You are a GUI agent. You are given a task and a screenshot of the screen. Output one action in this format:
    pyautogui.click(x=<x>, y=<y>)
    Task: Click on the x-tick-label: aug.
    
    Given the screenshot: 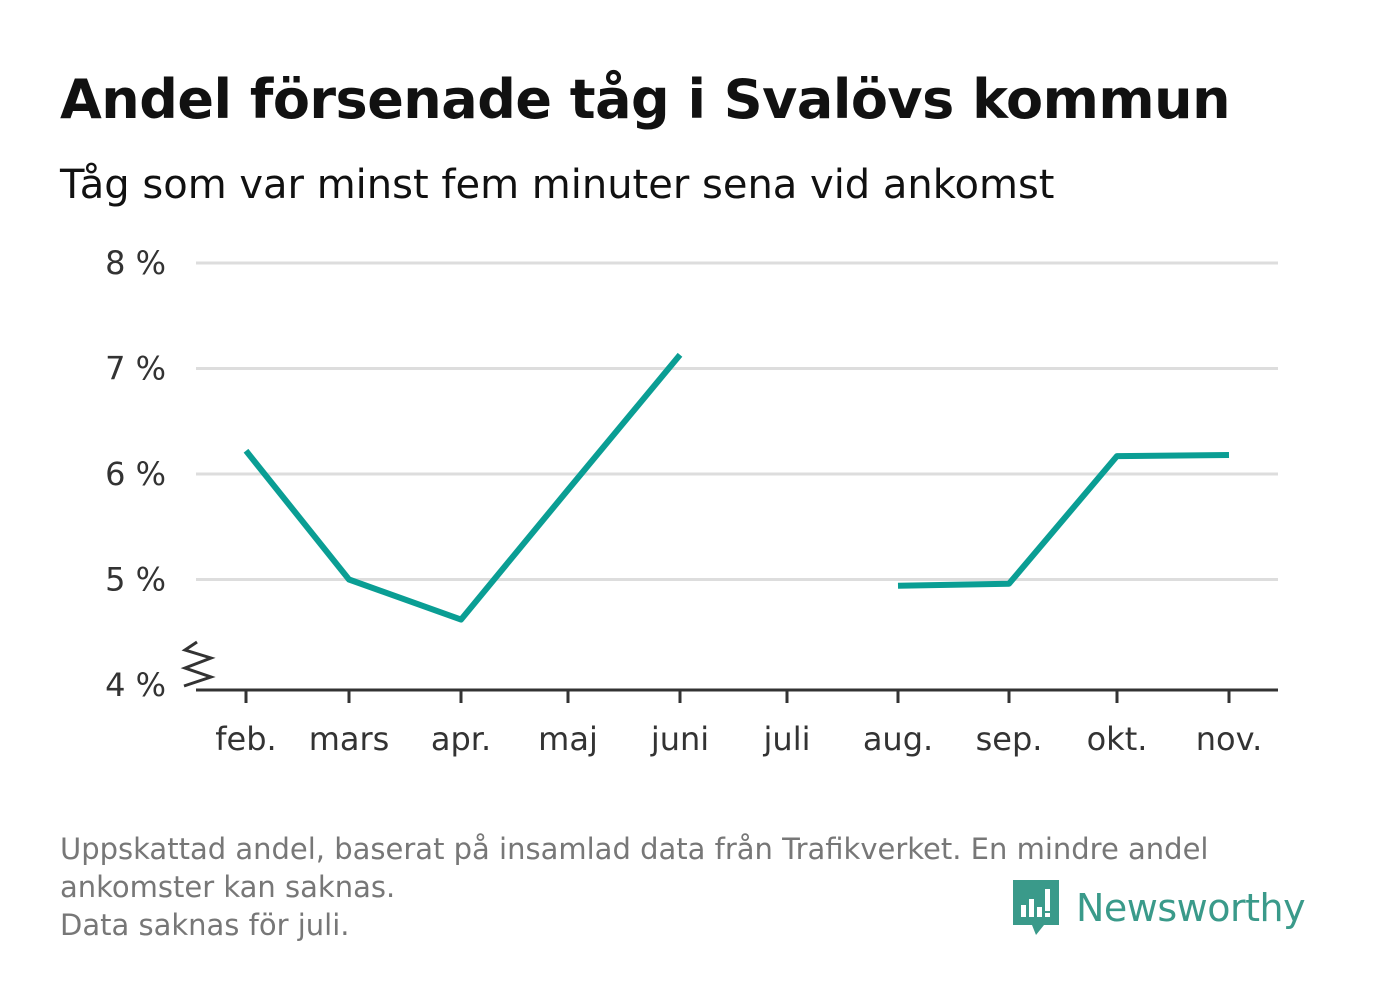 What is the action you would take?
    pyautogui.click(x=898, y=739)
    